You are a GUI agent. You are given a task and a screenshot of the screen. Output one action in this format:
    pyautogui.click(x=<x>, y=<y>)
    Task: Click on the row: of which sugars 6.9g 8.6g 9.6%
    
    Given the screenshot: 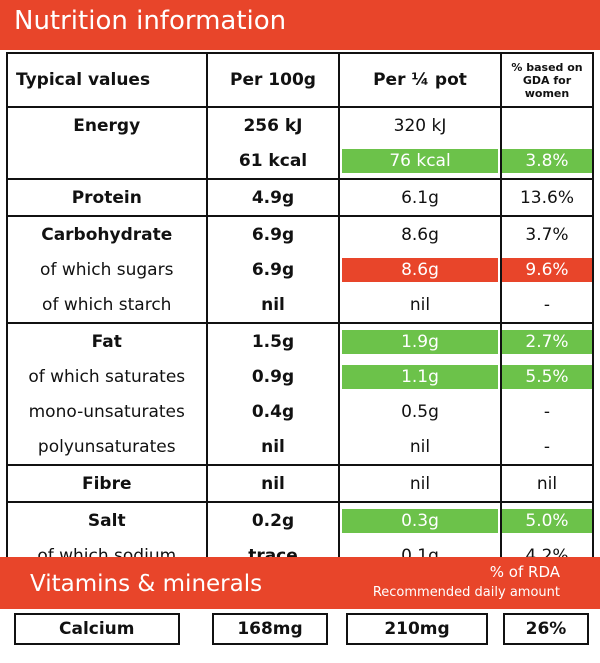 What is the action you would take?
    pyautogui.click(x=300, y=269)
    